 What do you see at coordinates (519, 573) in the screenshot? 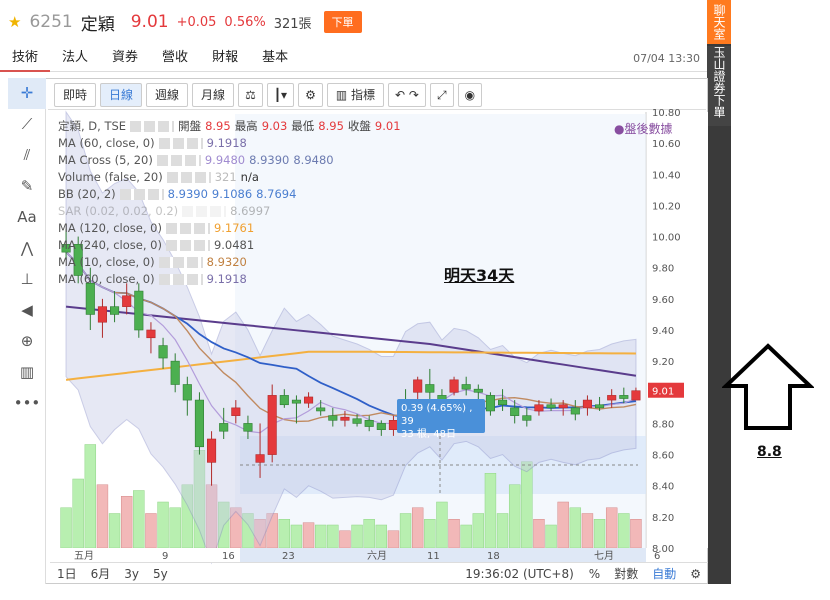
I see `clock: 19:36:02 (UTC+8)` at bounding box center [519, 573].